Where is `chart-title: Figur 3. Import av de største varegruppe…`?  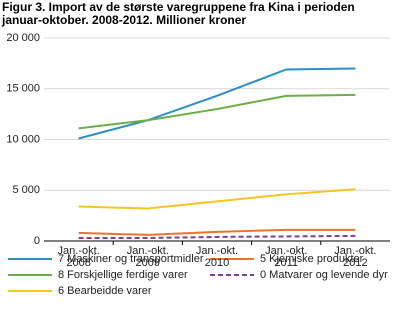 chart-title: Figur 3. Import av de største varegruppe… is located at coordinates (178, 13).